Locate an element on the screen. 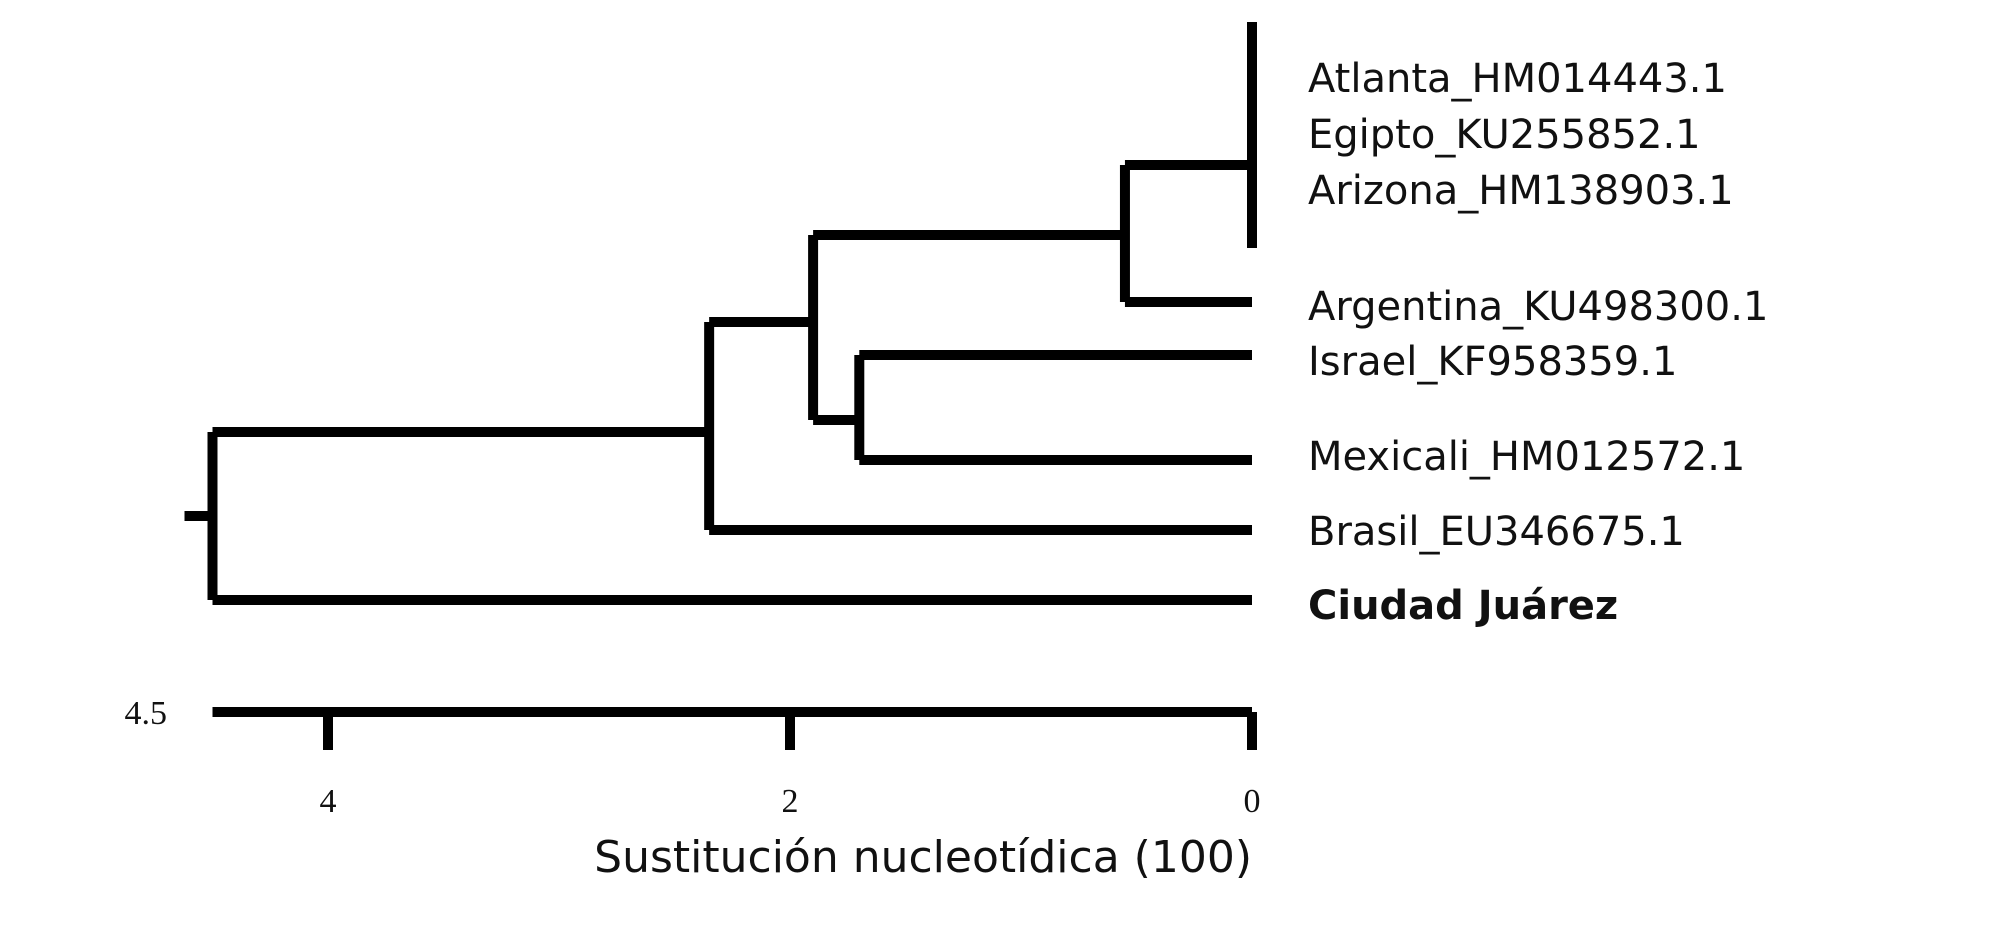 This screenshot has width=2008, height=936. scale-axis-ticks: 4 2 0 is located at coordinates (790, 766).